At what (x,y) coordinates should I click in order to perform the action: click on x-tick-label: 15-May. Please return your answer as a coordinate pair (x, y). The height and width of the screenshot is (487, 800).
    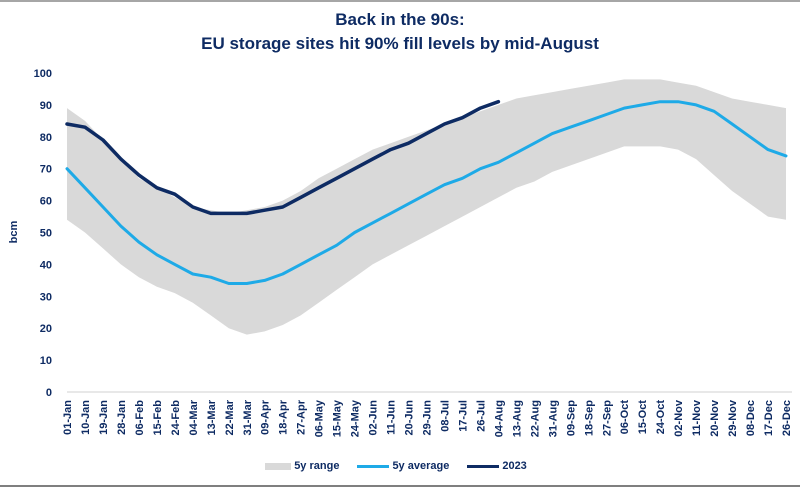
    Looking at the image, I should click on (338, 418).